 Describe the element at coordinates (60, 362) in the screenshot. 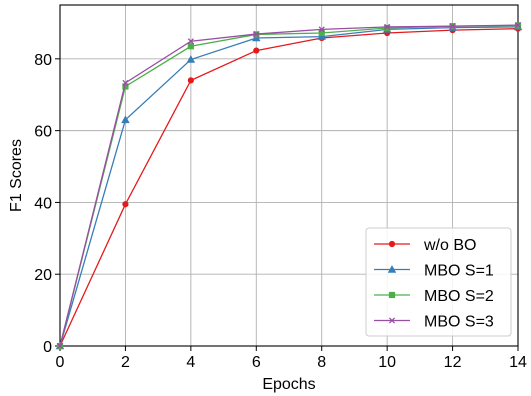

I see `x-tick-label: 0` at that location.